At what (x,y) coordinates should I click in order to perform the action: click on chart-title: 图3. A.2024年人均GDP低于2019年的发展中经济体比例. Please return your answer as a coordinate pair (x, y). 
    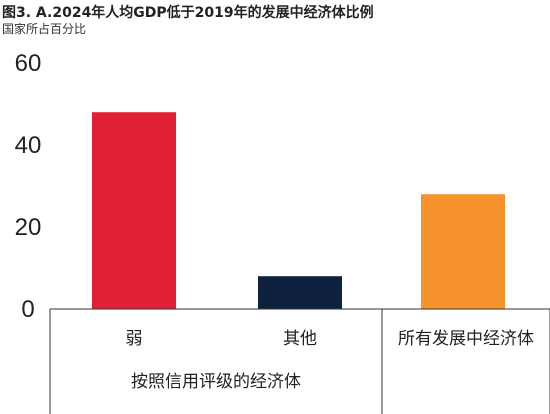
    Looking at the image, I should click on (188, 13).